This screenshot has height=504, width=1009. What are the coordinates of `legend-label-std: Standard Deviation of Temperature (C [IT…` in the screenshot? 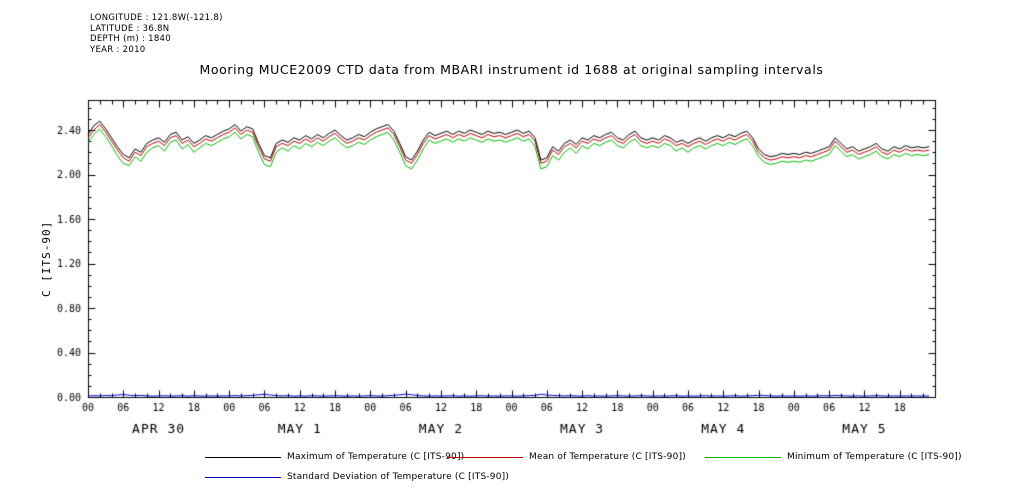 It's located at (398, 477).